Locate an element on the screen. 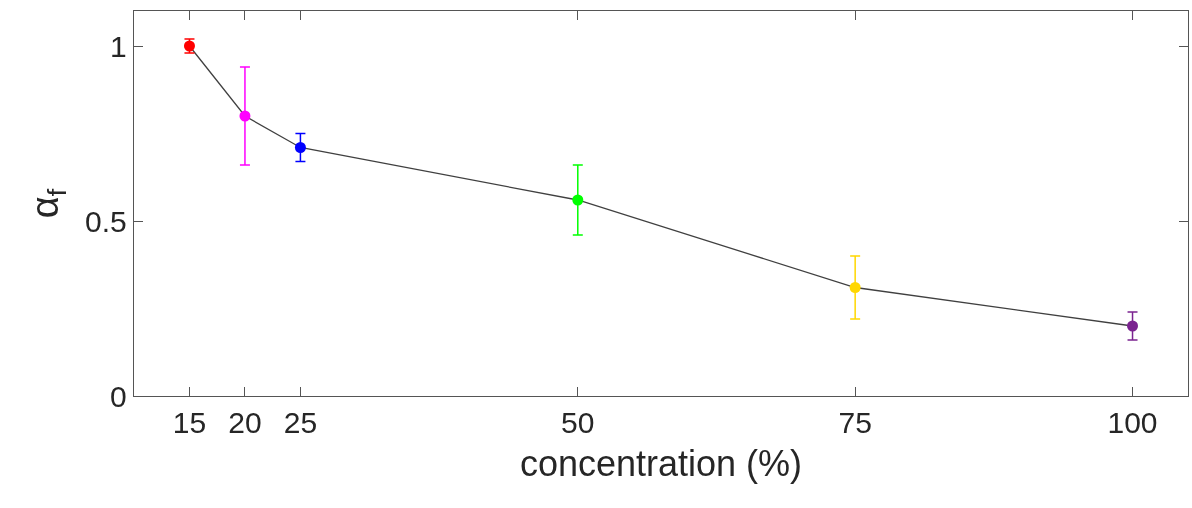  y-tick-label: 0 is located at coordinates (118, 396).